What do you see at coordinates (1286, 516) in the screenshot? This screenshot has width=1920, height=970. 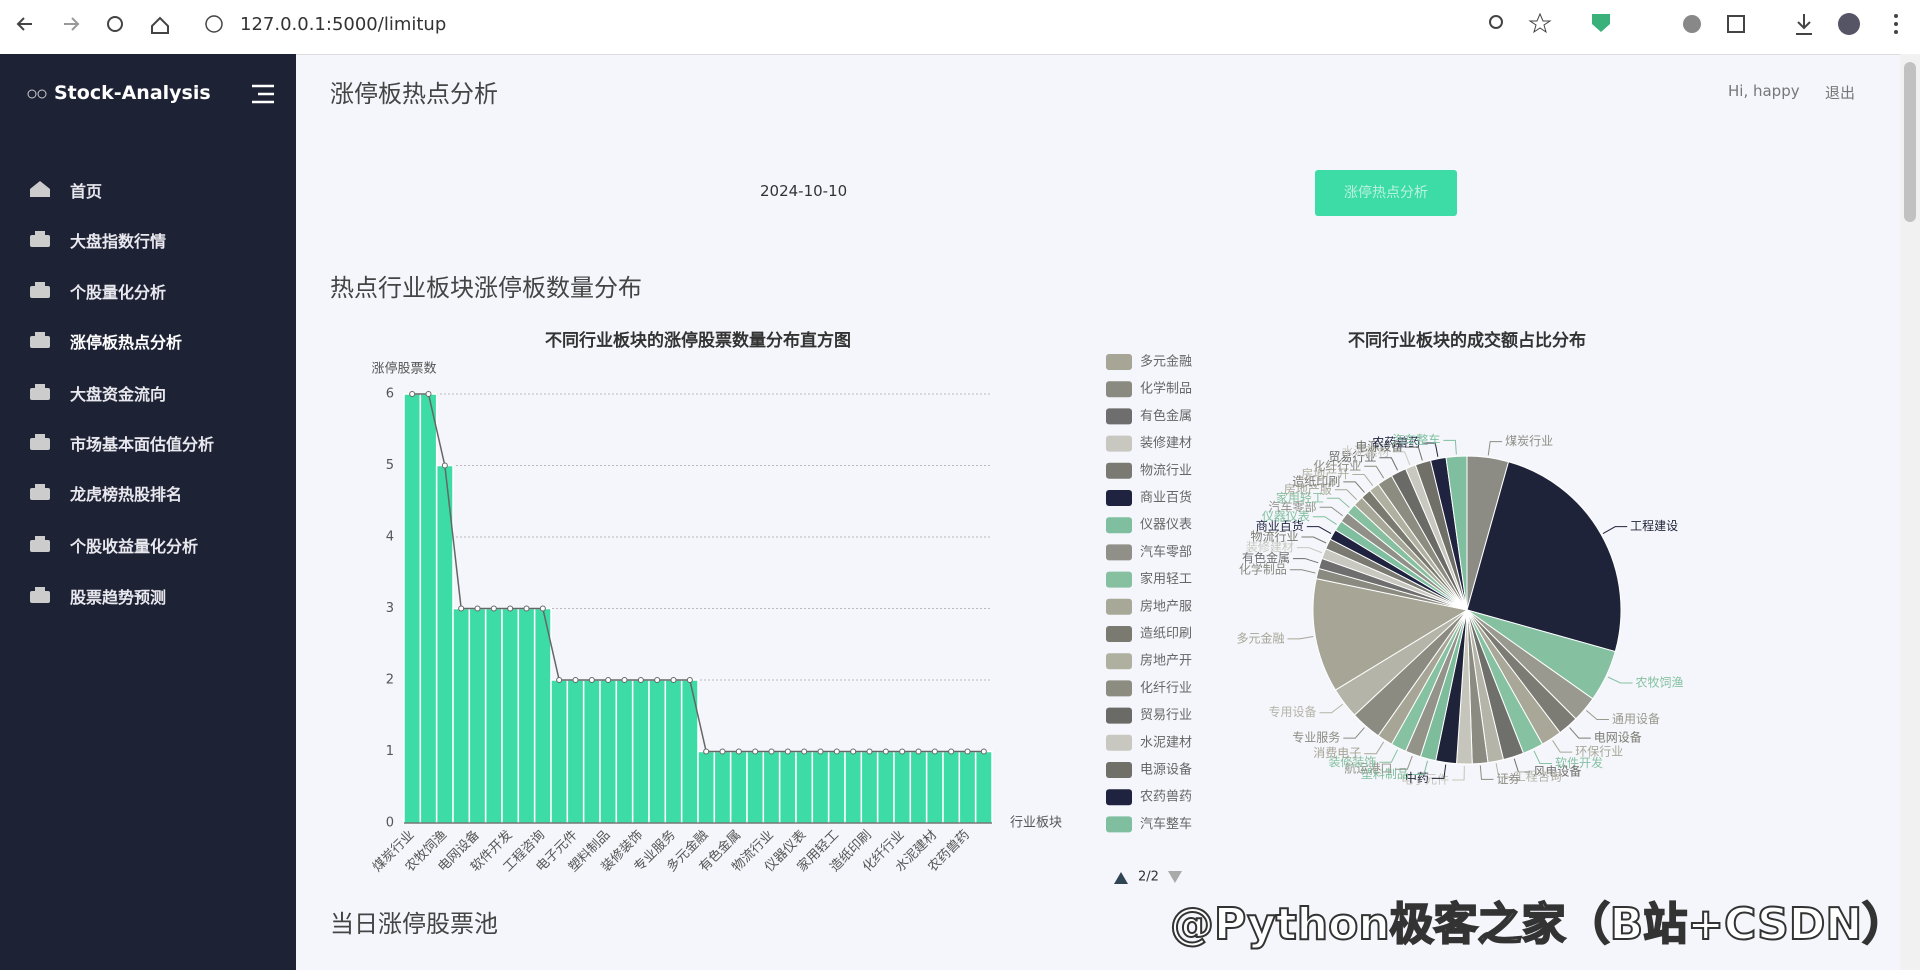 I see `slice-label: 仪器仪表` at bounding box center [1286, 516].